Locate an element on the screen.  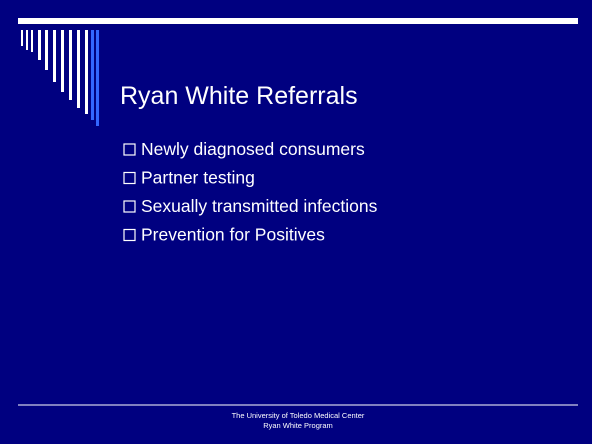
bullet-text: Newly diagnosed consumers is located at coordinates (253, 149).